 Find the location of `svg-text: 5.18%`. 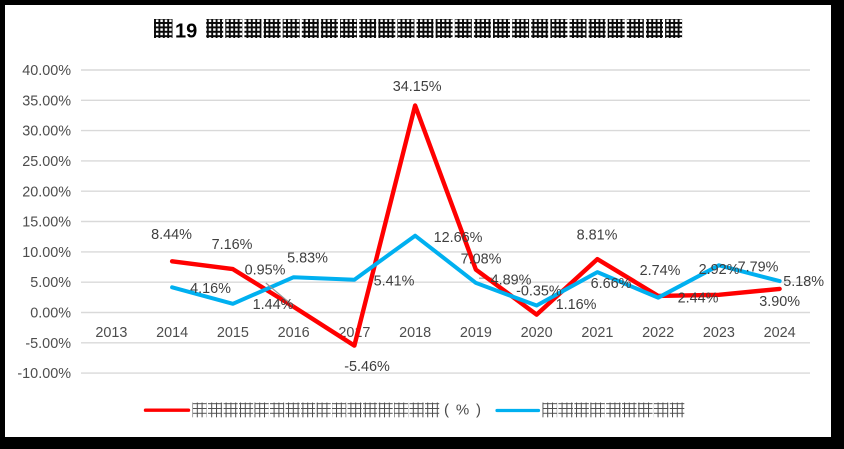

svg-text: 5.18% is located at coordinates (803, 282).